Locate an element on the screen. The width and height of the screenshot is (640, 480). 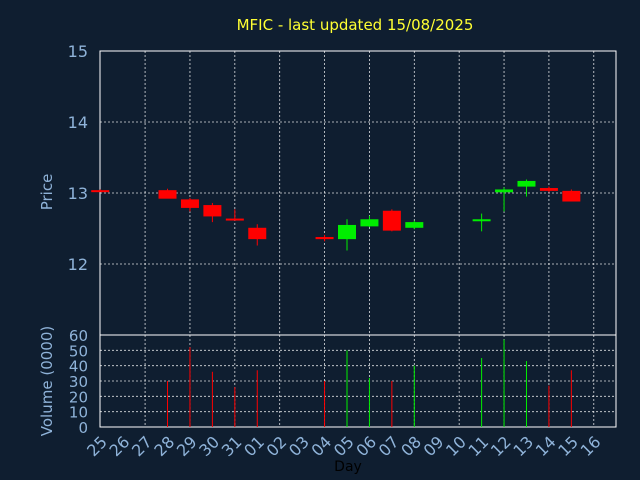
price-tick-label: 14 is located at coordinates (78, 122).